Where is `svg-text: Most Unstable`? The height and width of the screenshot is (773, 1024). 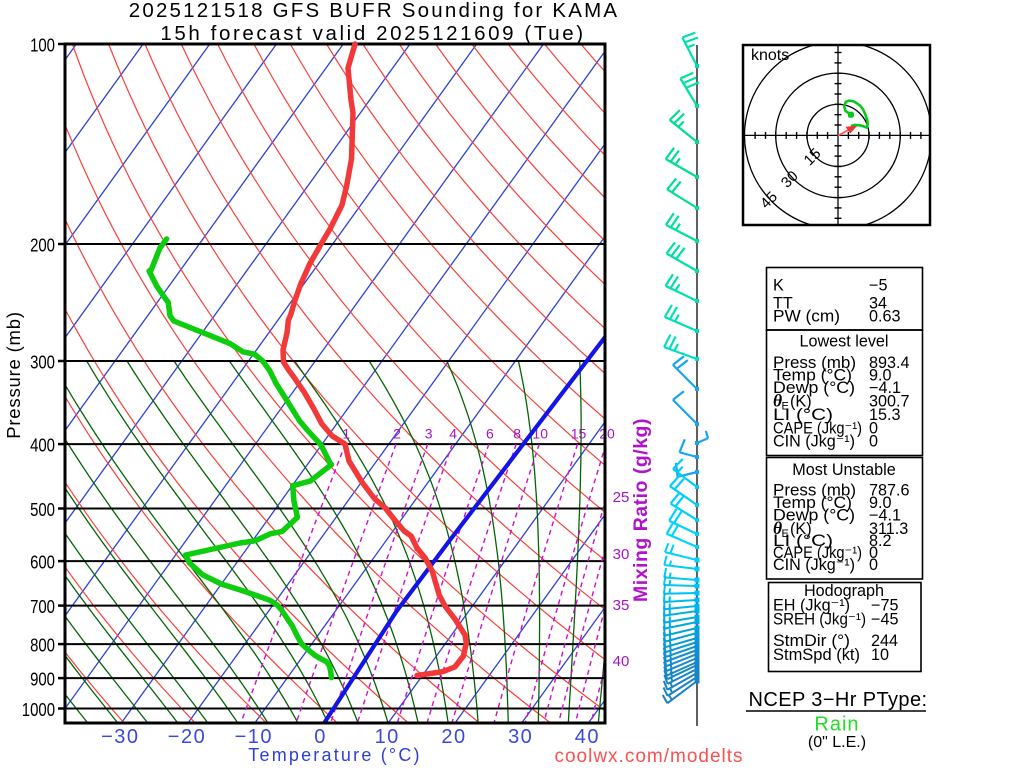
svg-text: Most Unstable is located at coordinates (843, 470).